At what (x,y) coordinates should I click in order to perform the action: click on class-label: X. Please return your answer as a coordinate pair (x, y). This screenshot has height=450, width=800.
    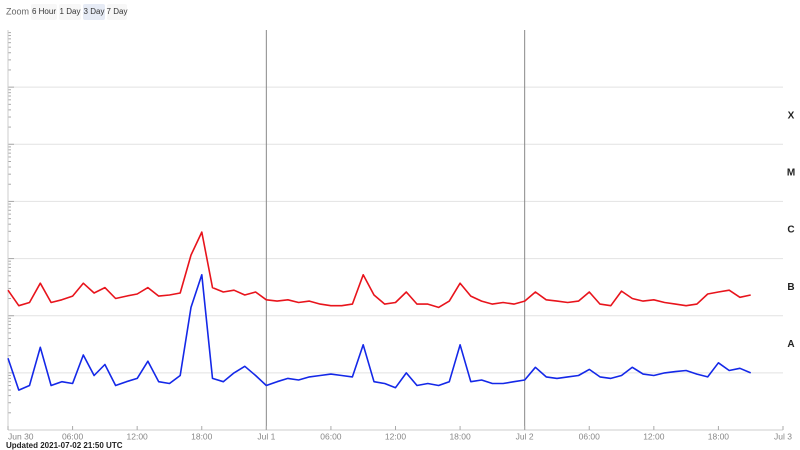
    Looking at the image, I should click on (791, 115).